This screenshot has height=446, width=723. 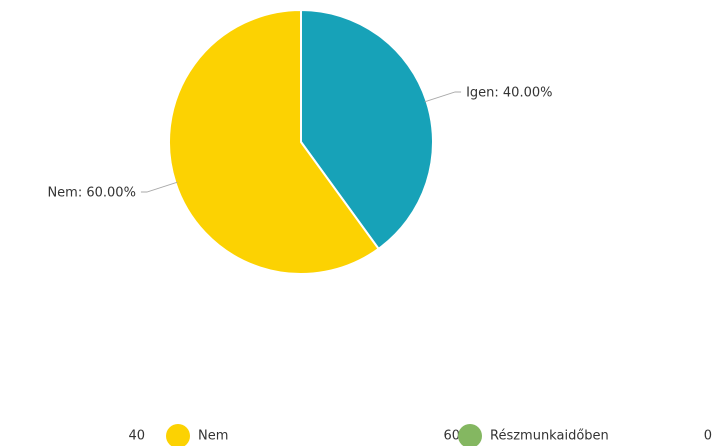 What do you see at coordinates (213, 436) in the screenshot?
I see `legend-label: Nem` at bounding box center [213, 436].